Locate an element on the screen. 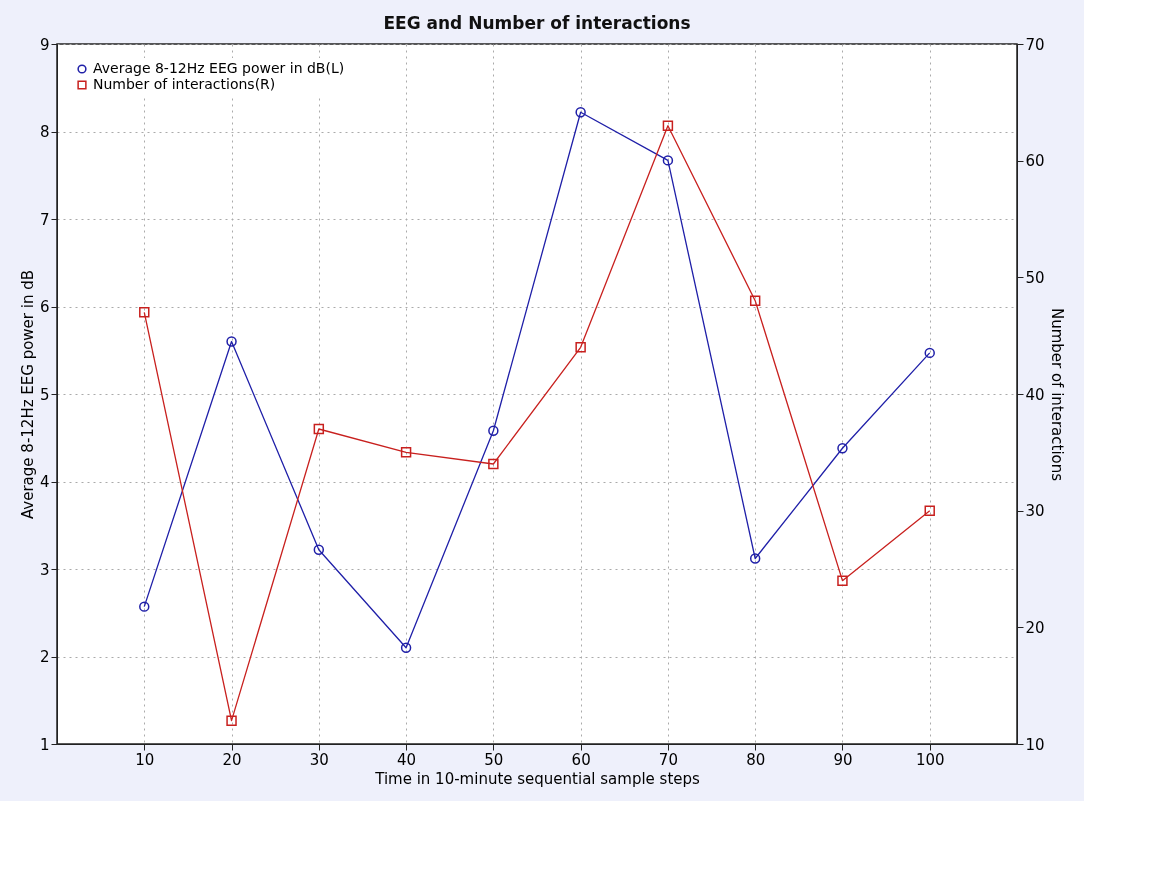  y2-axis-title: Number of interactions is located at coordinates (1056, 394).